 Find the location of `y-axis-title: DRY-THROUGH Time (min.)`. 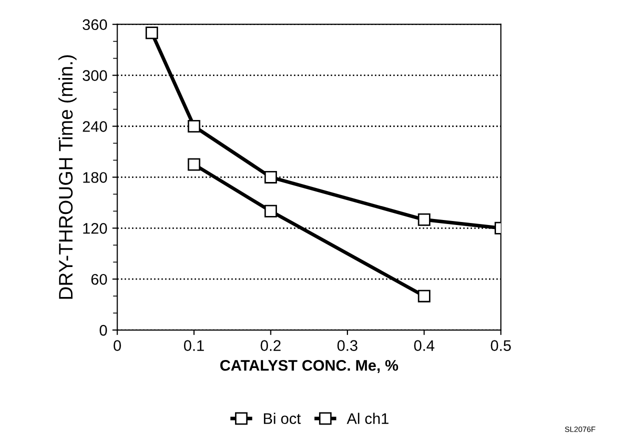

y-axis-title: DRY-THROUGH Time (min.) is located at coordinates (67, 177).